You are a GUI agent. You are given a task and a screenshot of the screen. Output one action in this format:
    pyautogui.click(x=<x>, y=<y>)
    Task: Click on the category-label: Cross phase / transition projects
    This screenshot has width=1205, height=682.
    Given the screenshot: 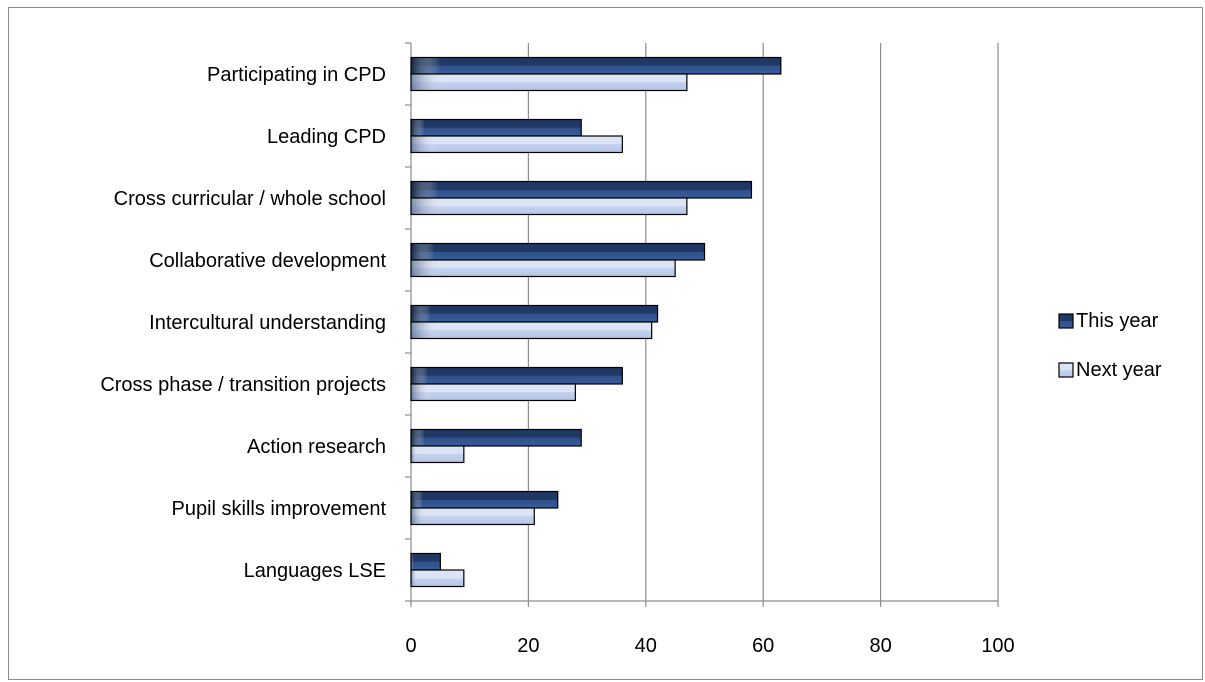 What is the action you would take?
    pyautogui.click(x=243, y=385)
    